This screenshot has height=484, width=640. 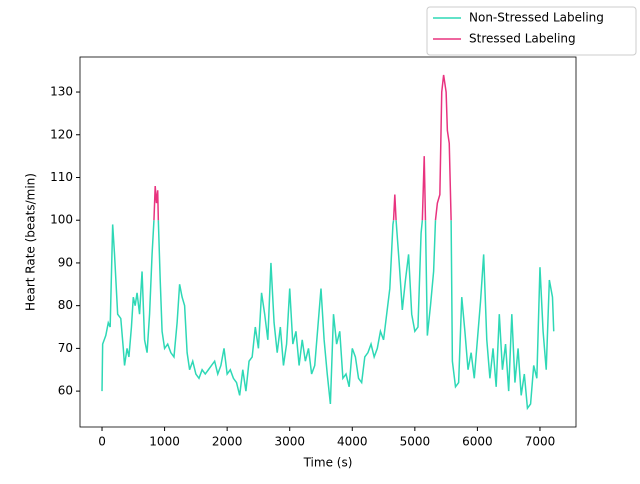 What do you see at coordinates (102, 442) in the screenshot?
I see `x-tick-label: 0` at bounding box center [102, 442].